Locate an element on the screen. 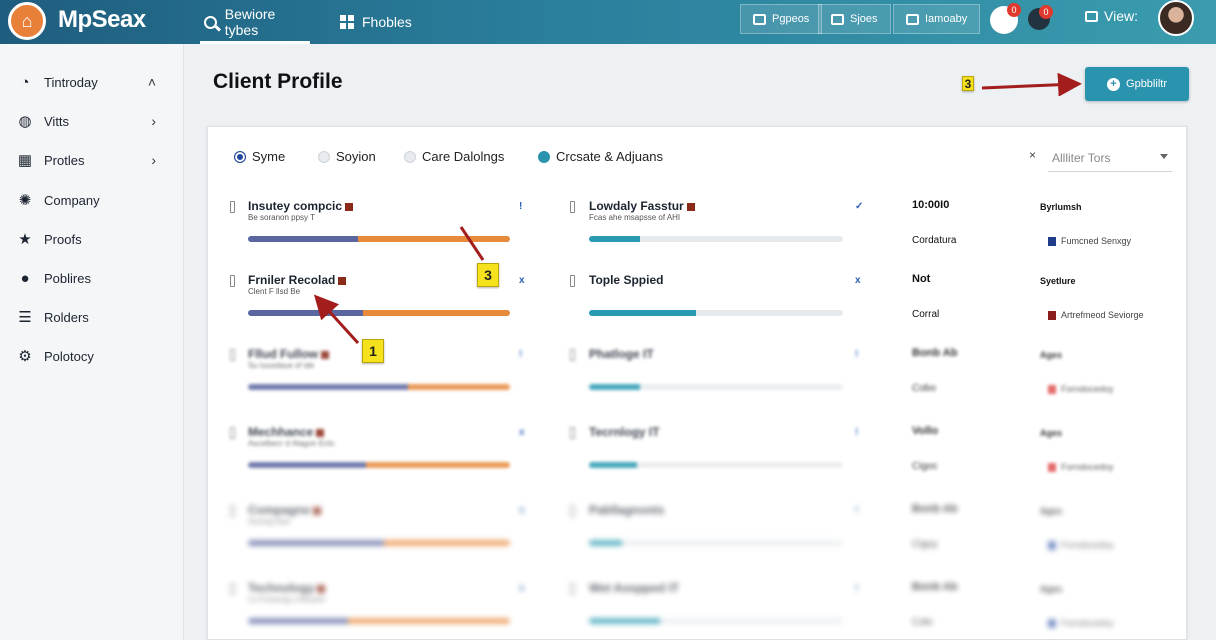  row-status-mark-2: ✓ is located at coordinates (859, 206).